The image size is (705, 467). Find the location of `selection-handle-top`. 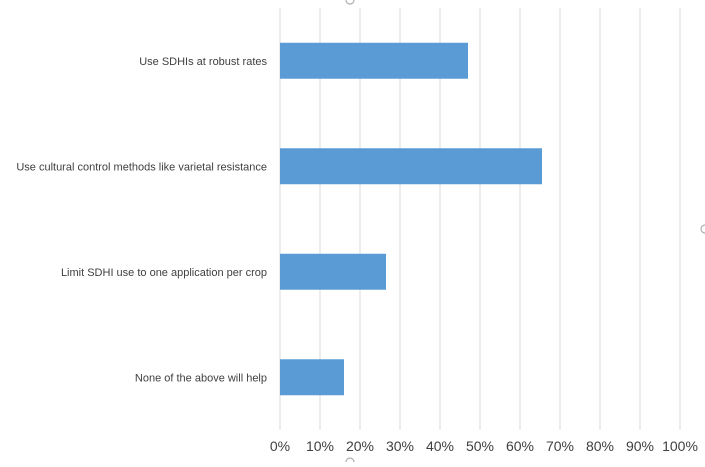

selection-handle-top is located at coordinates (350, 2).